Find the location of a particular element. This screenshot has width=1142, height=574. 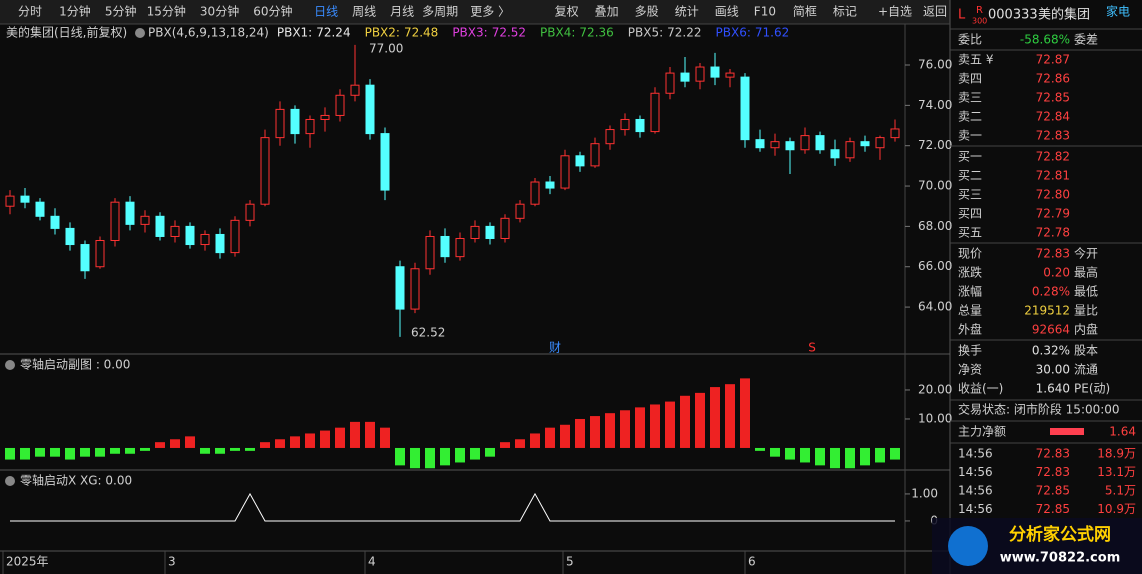

stat-label: 换手 is located at coordinates (970, 351).